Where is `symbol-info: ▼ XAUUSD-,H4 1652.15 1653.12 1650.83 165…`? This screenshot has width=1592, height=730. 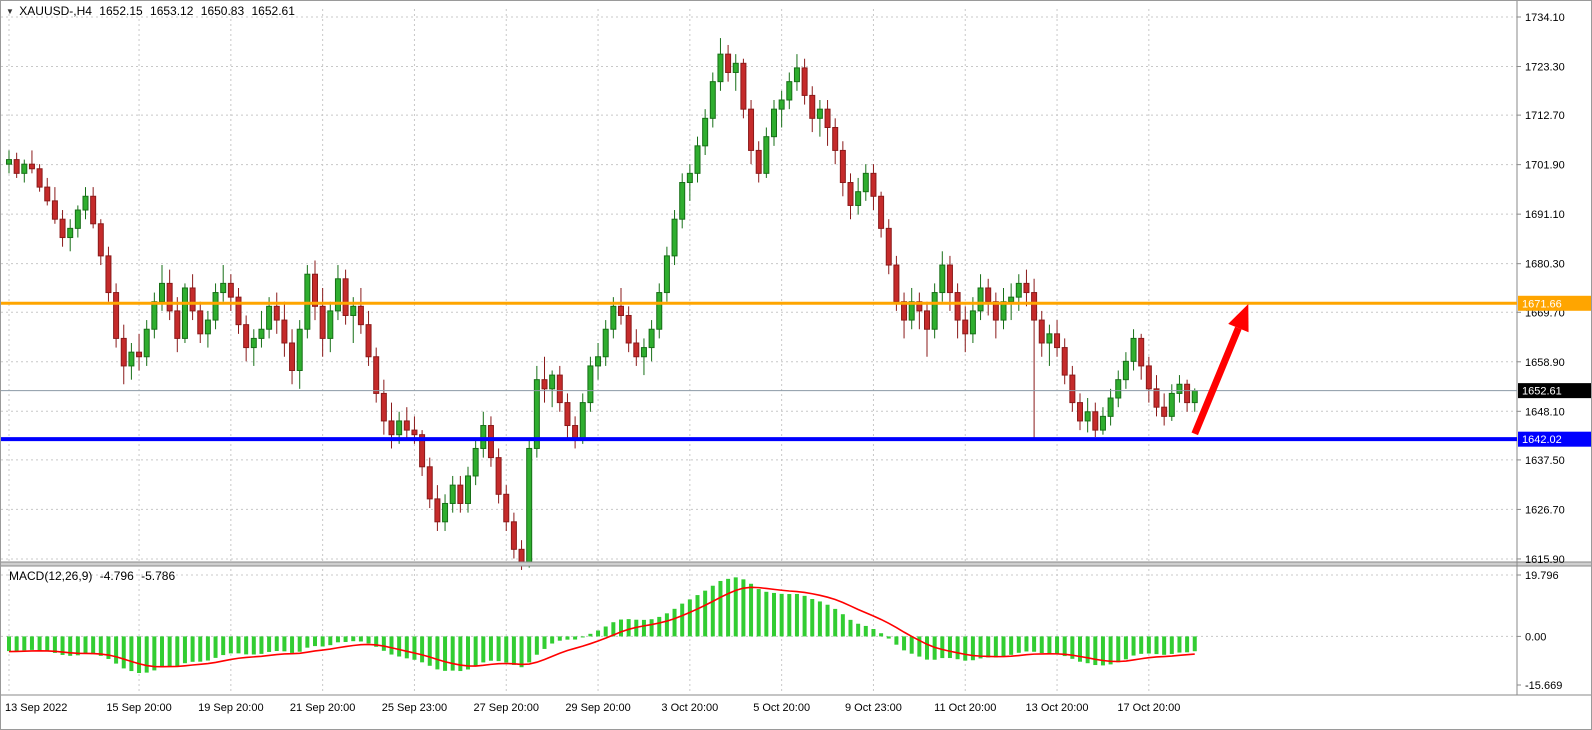
symbol-info: ▼ XAUUSD-,H4 1652.15 1653.12 1650.83 165… is located at coordinates (152, 11).